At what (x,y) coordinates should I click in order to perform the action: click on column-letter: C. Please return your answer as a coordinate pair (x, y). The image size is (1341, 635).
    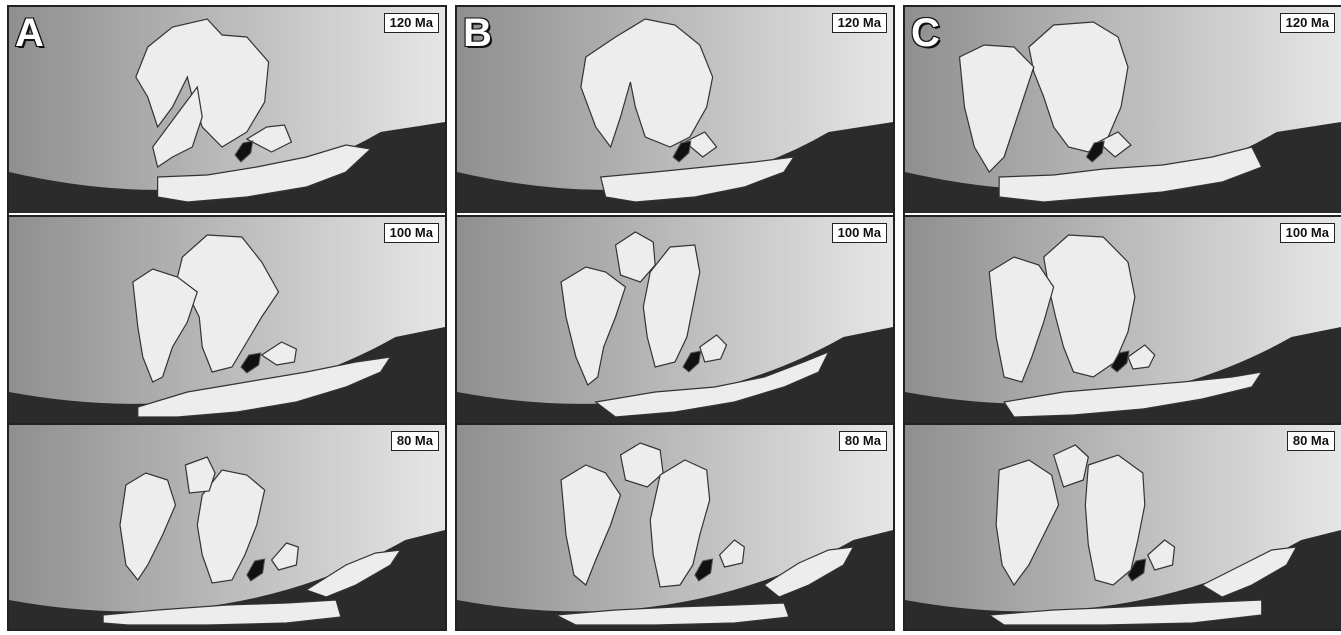
    Looking at the image, I should click on (925, 33).